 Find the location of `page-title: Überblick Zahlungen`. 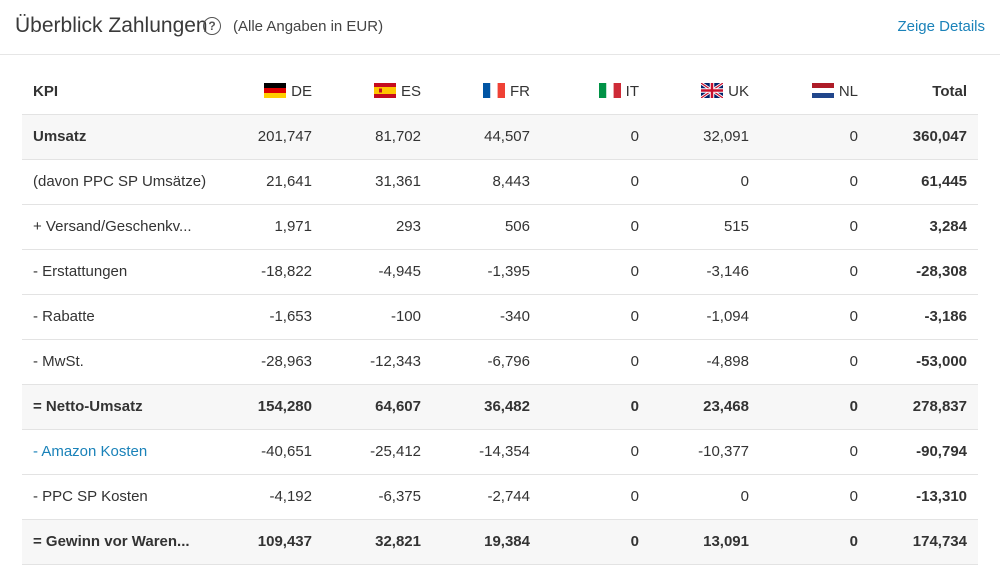

page-title: Überblick Zahlungen is located at coordinates (111, 25).